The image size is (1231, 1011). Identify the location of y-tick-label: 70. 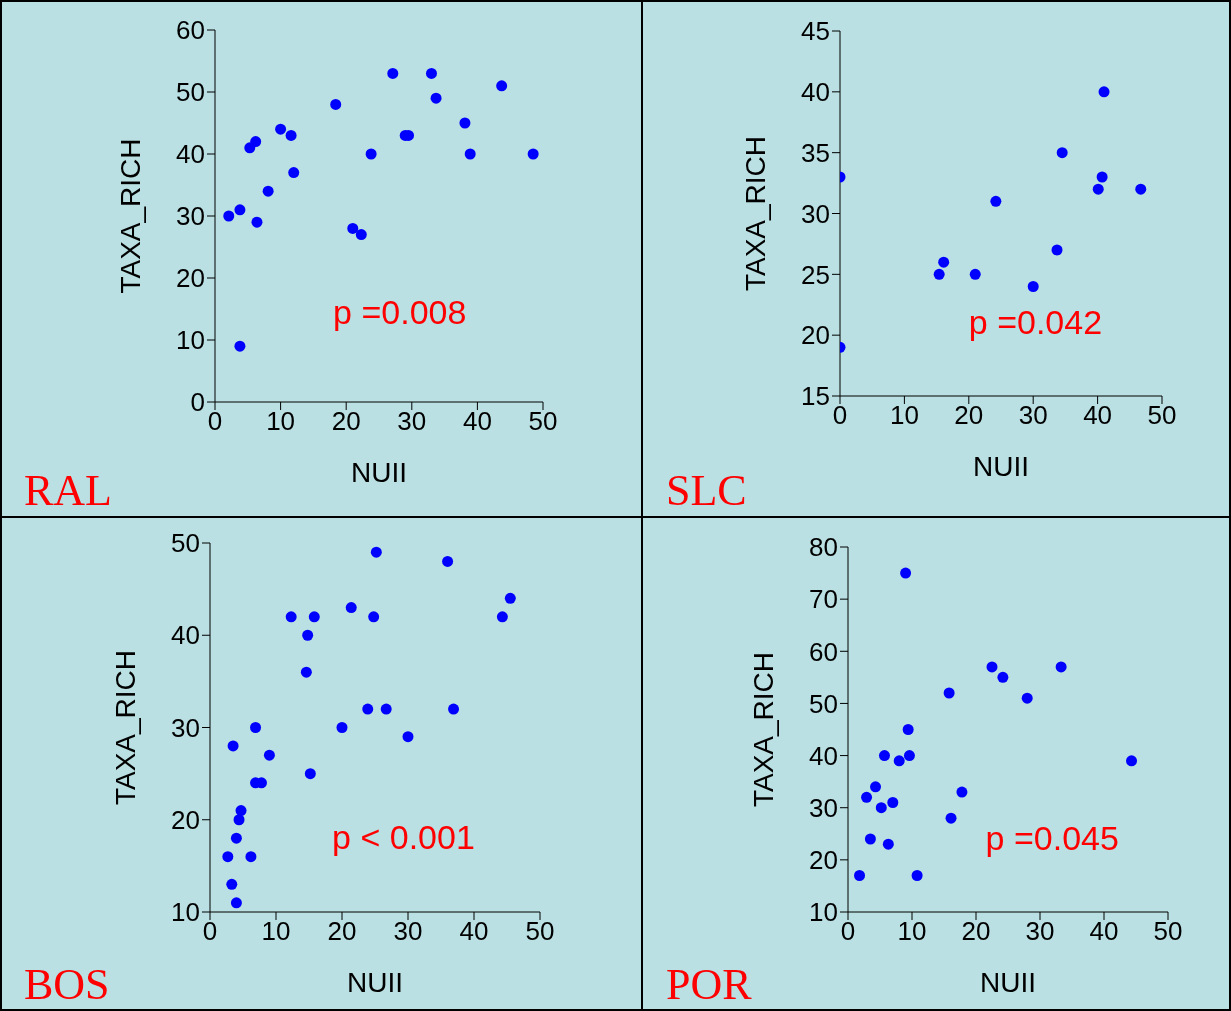
(823, 599).